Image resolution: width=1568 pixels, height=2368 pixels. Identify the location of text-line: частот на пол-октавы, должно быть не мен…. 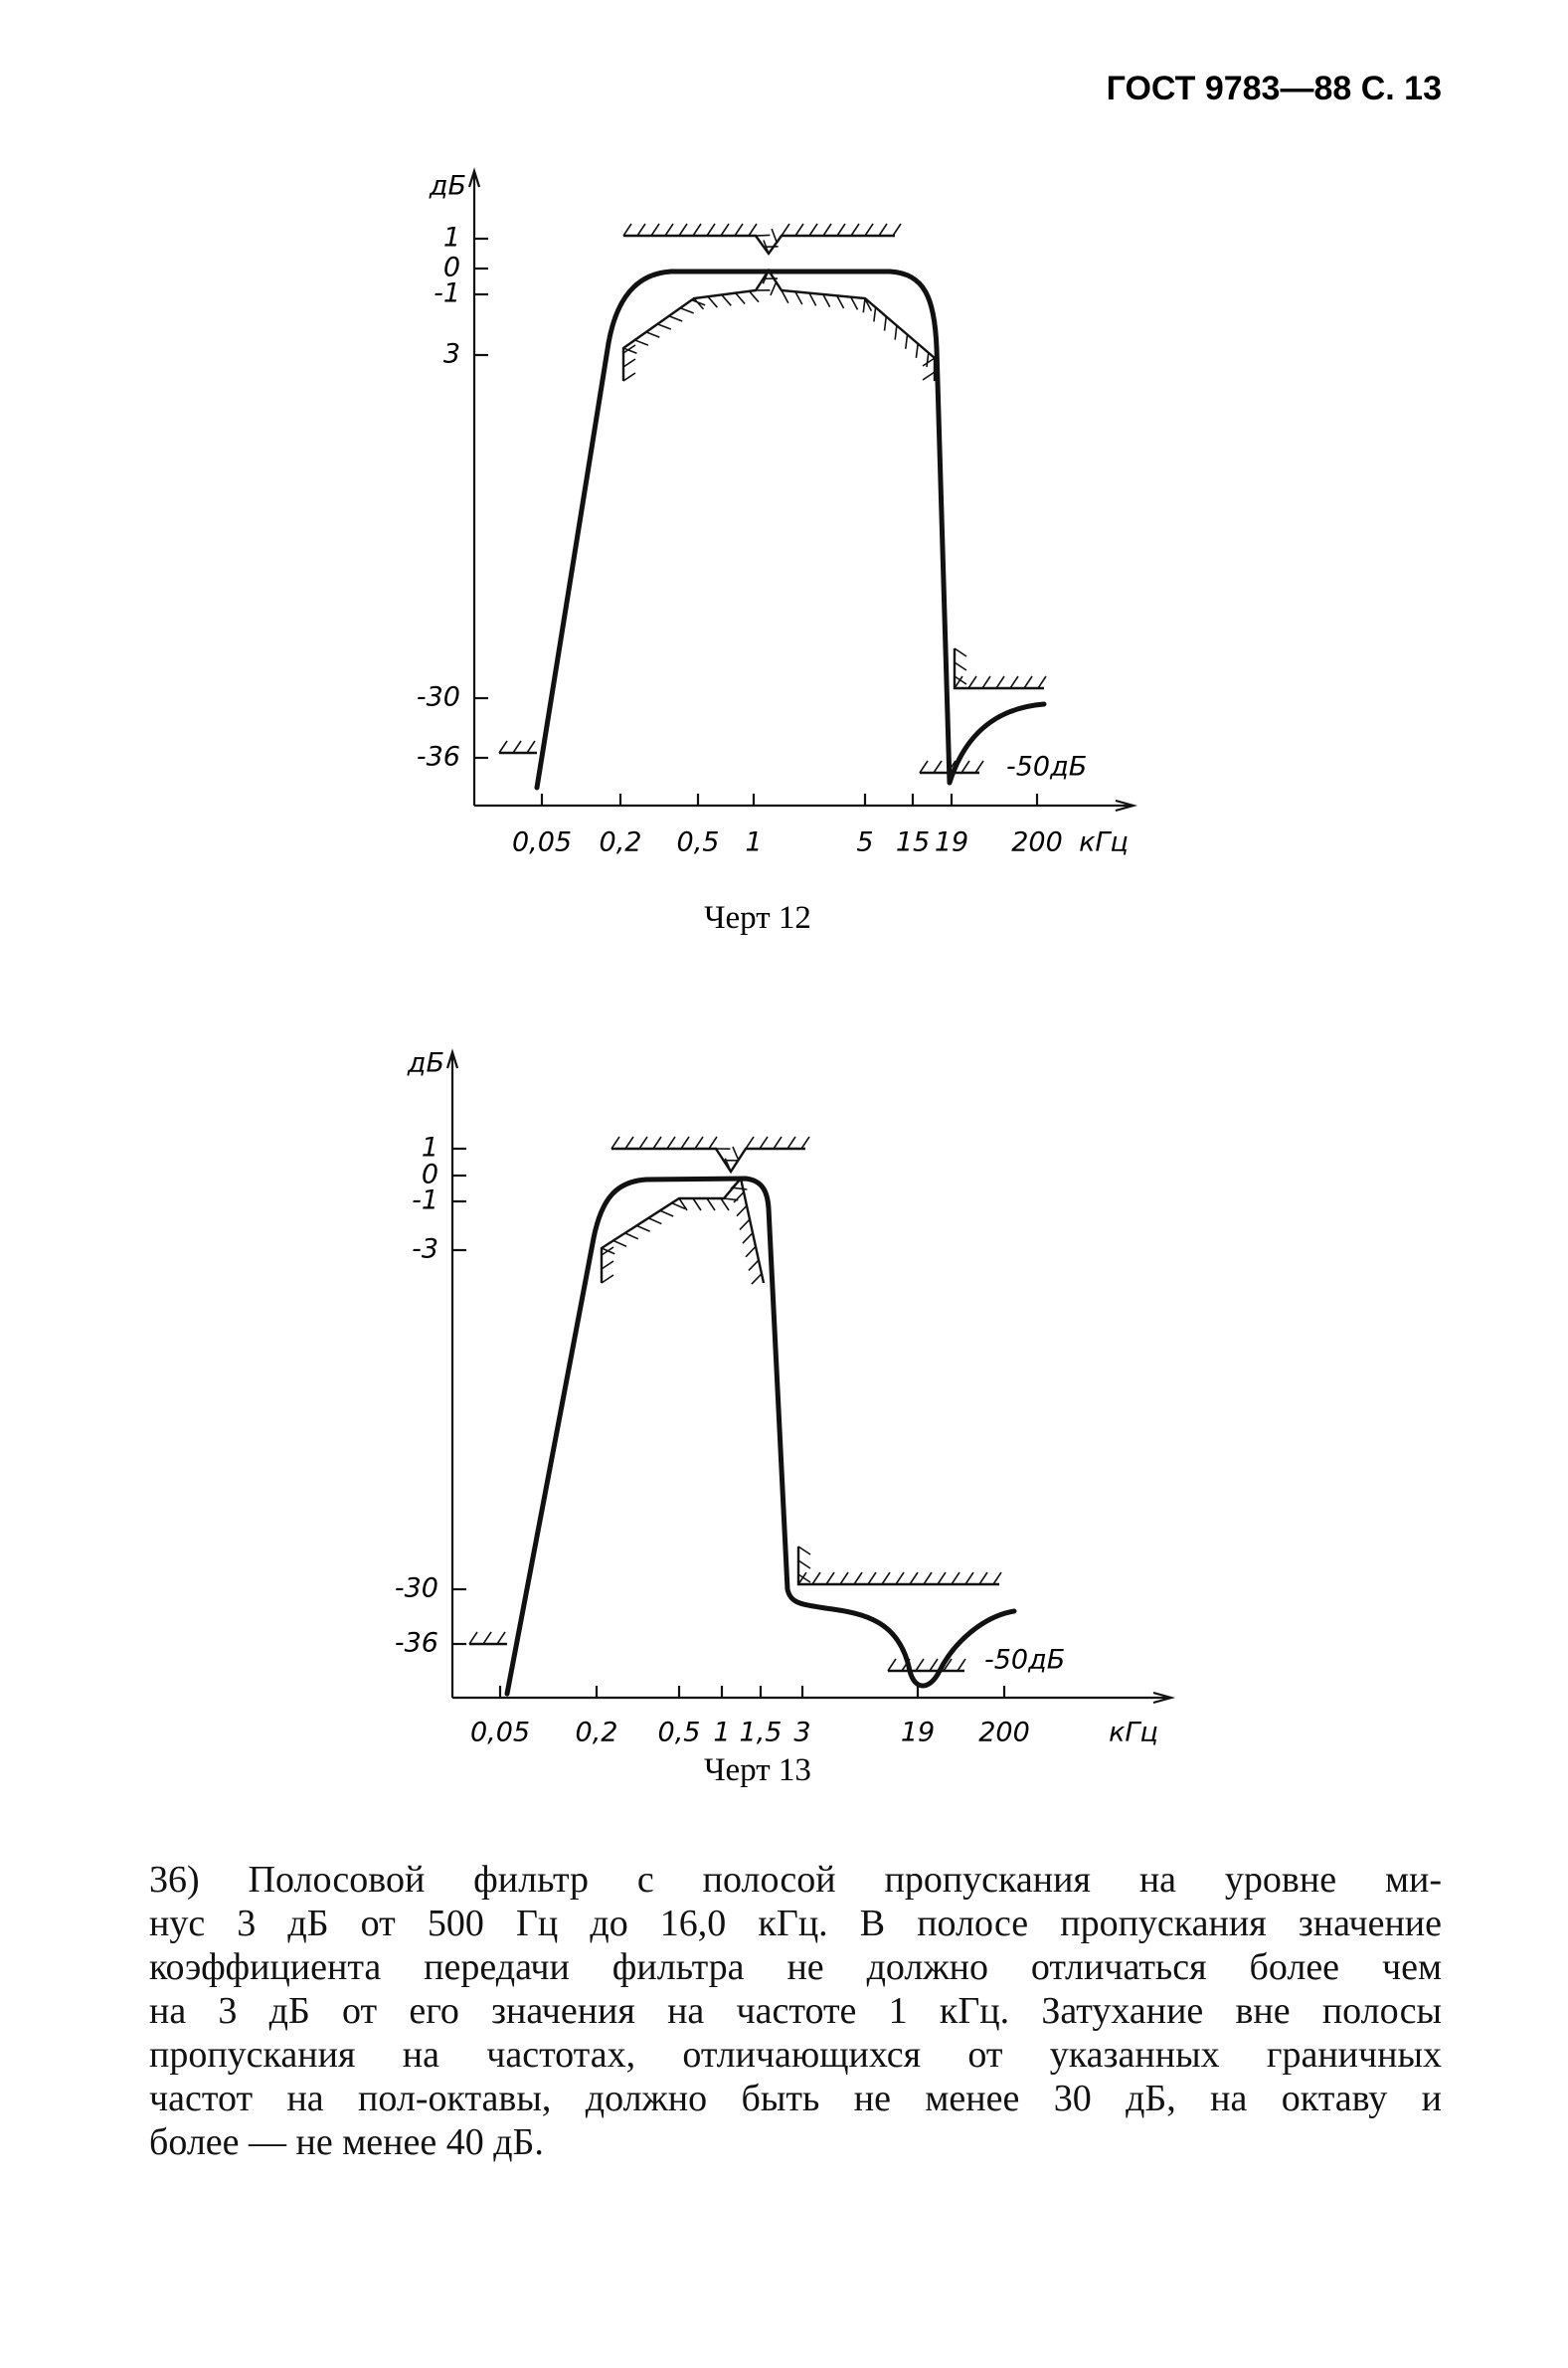
(795, 2098).